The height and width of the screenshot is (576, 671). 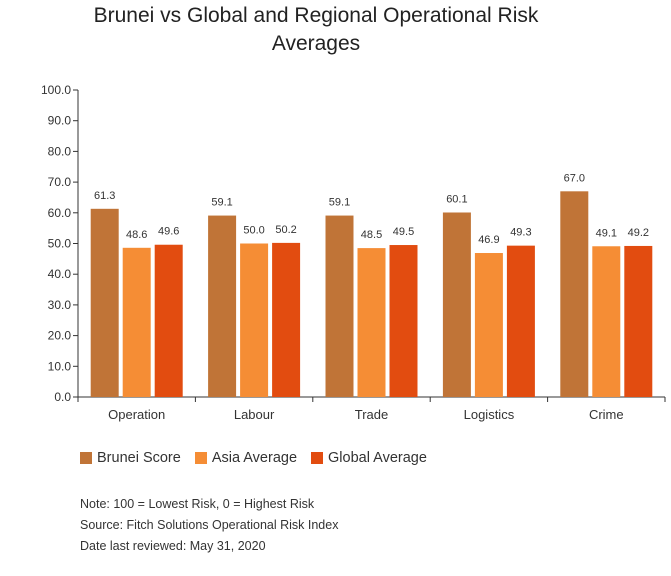 I want to click on data-label: 50.2, so click(x=285, y=230).